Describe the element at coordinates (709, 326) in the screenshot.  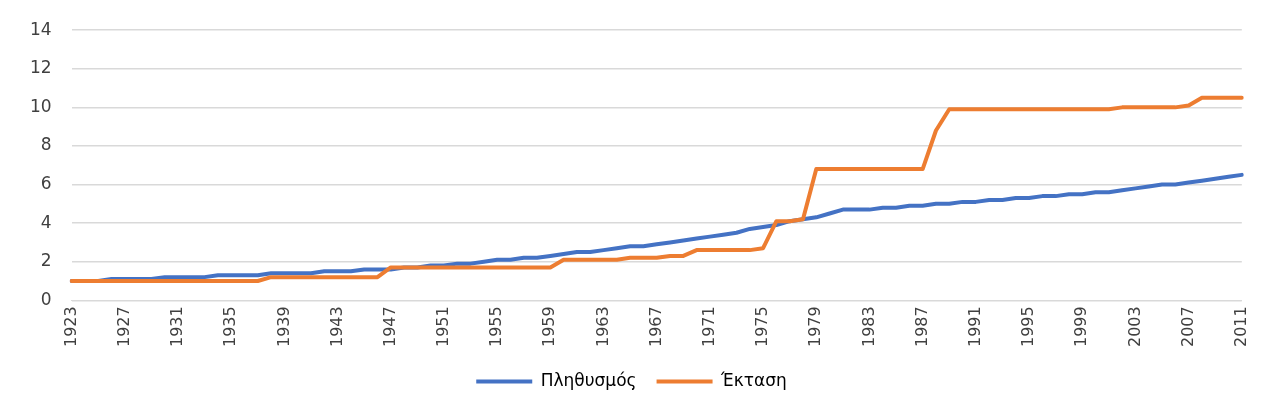
I see `x-tick-label: 1971` at that location.